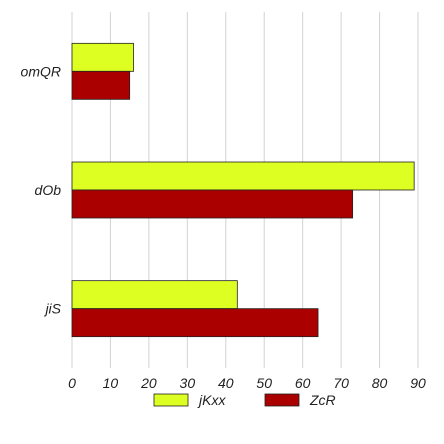 The height and width of the screenshot is (444, 444). What do you see at coordinates (188, 383) in the screenshot?
I see `x-tick-label-30: 30` at bounding box center [188, 383].